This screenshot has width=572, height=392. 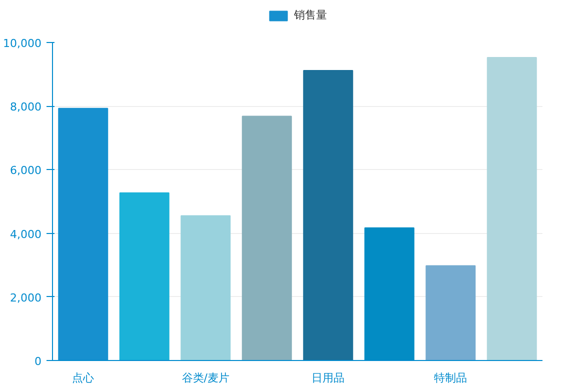 I want to click on x-tick-label: 点心, so click(x=83, y=378).